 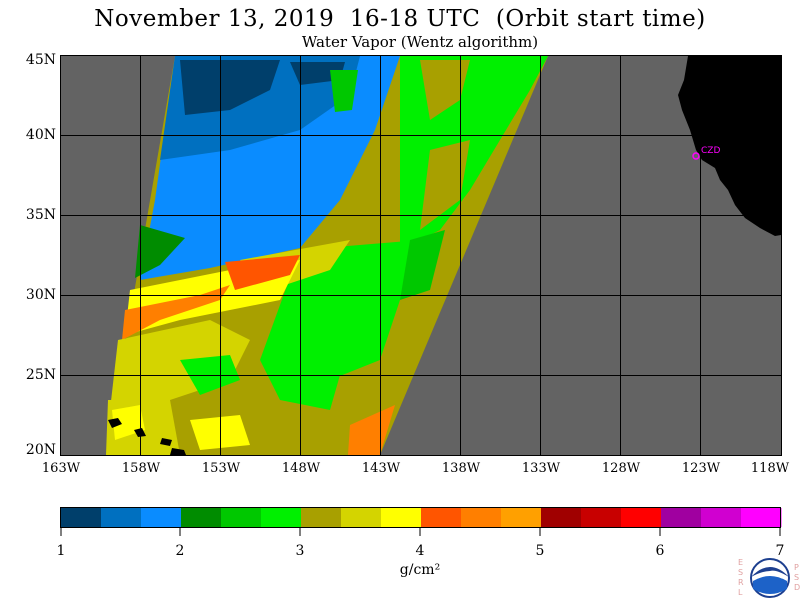 What do you see at coordinates (141, 468) in the screenshot?
I see `lon-label-158w: 158W` at bounding box center [141, 468].